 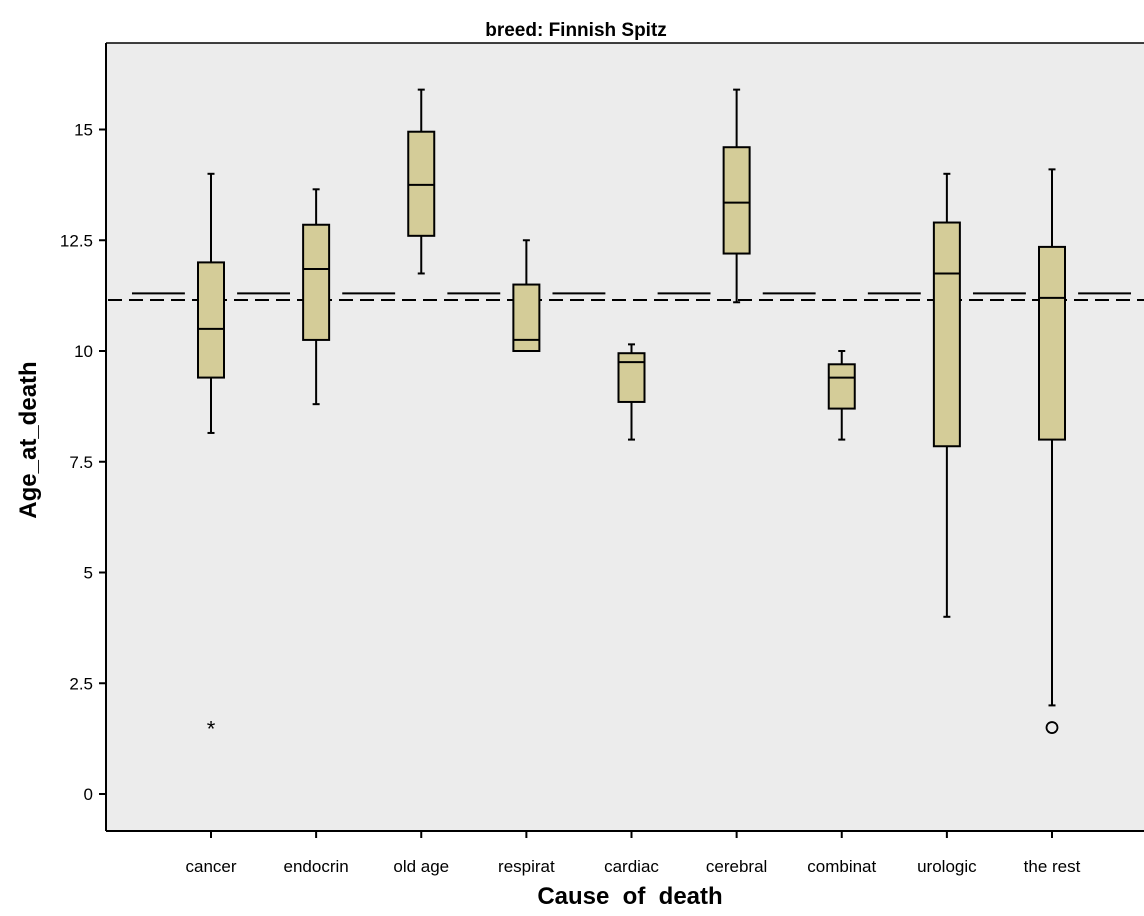 I want to click on x-tick-label: cardiac, so click(x=631, y=866).